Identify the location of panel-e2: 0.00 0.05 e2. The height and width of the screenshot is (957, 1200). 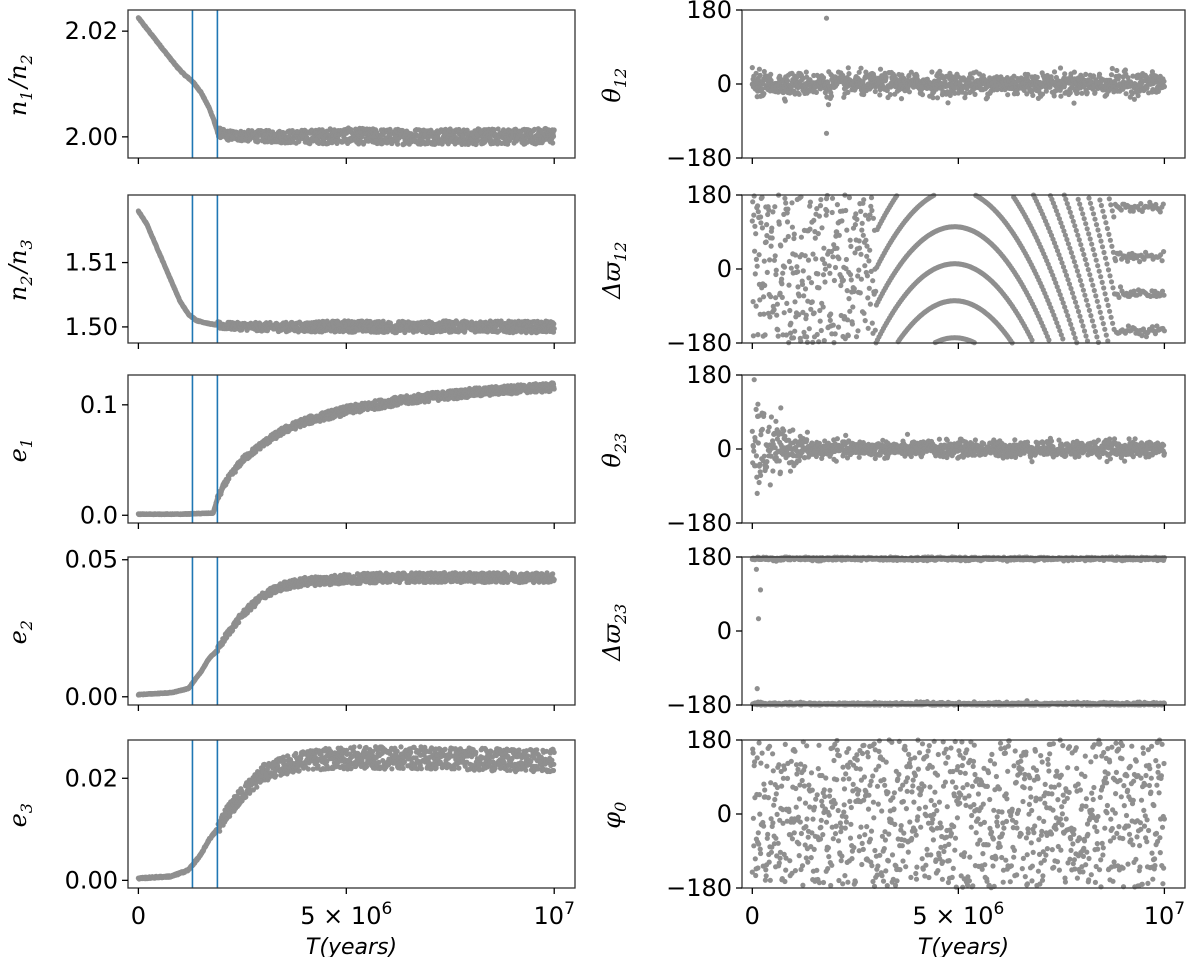
(290, 628).